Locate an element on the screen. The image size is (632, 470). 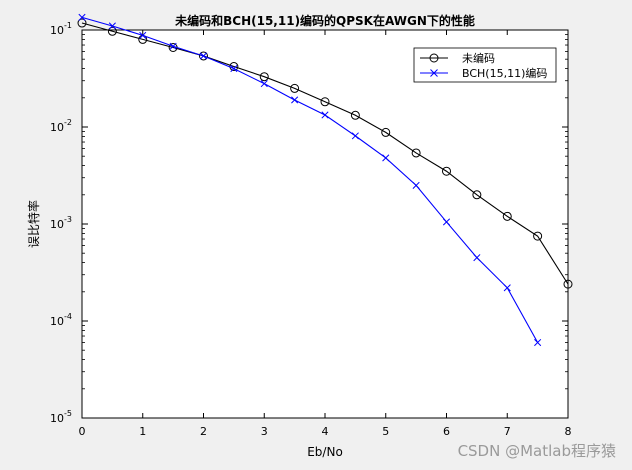
y-tick-exponent: -5 is located at coordinates (68, 413).